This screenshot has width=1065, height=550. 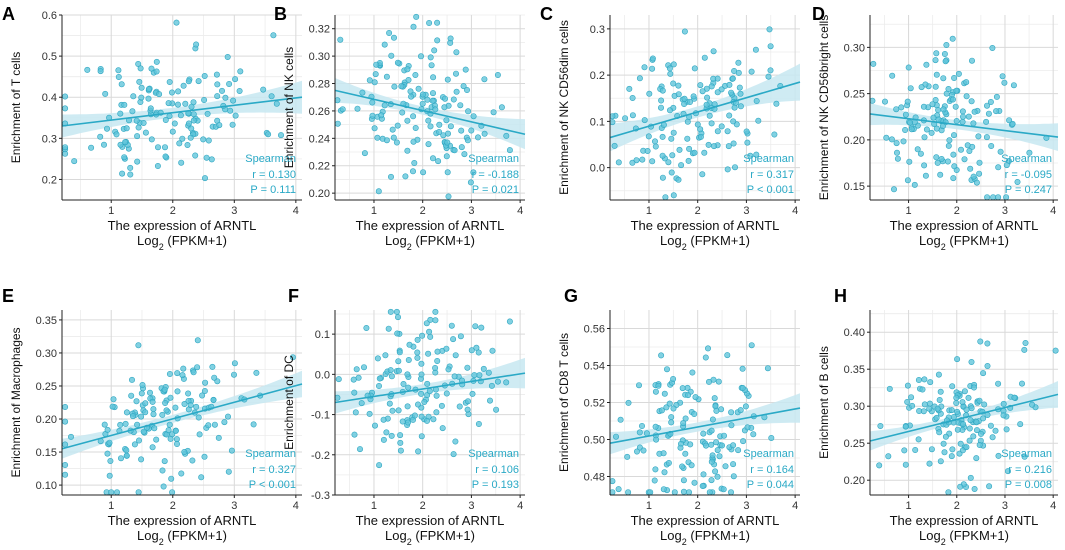 What do you see at coordinates (430, 385) in the screenshot?
I see `confidence-band` at bounding box center [430, 385].